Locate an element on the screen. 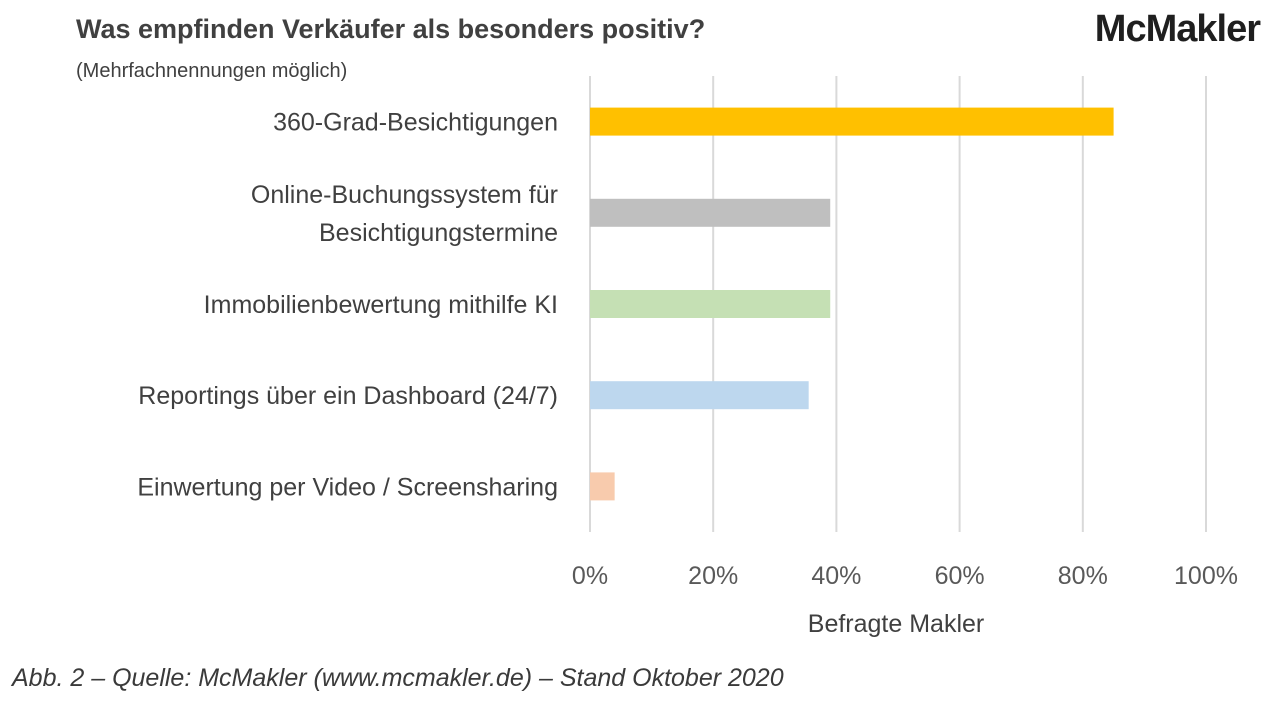 This screenshot has width=1280, height=722. category-label: 360-Grad-Besichtigungen is located at coordinates (415, 123).